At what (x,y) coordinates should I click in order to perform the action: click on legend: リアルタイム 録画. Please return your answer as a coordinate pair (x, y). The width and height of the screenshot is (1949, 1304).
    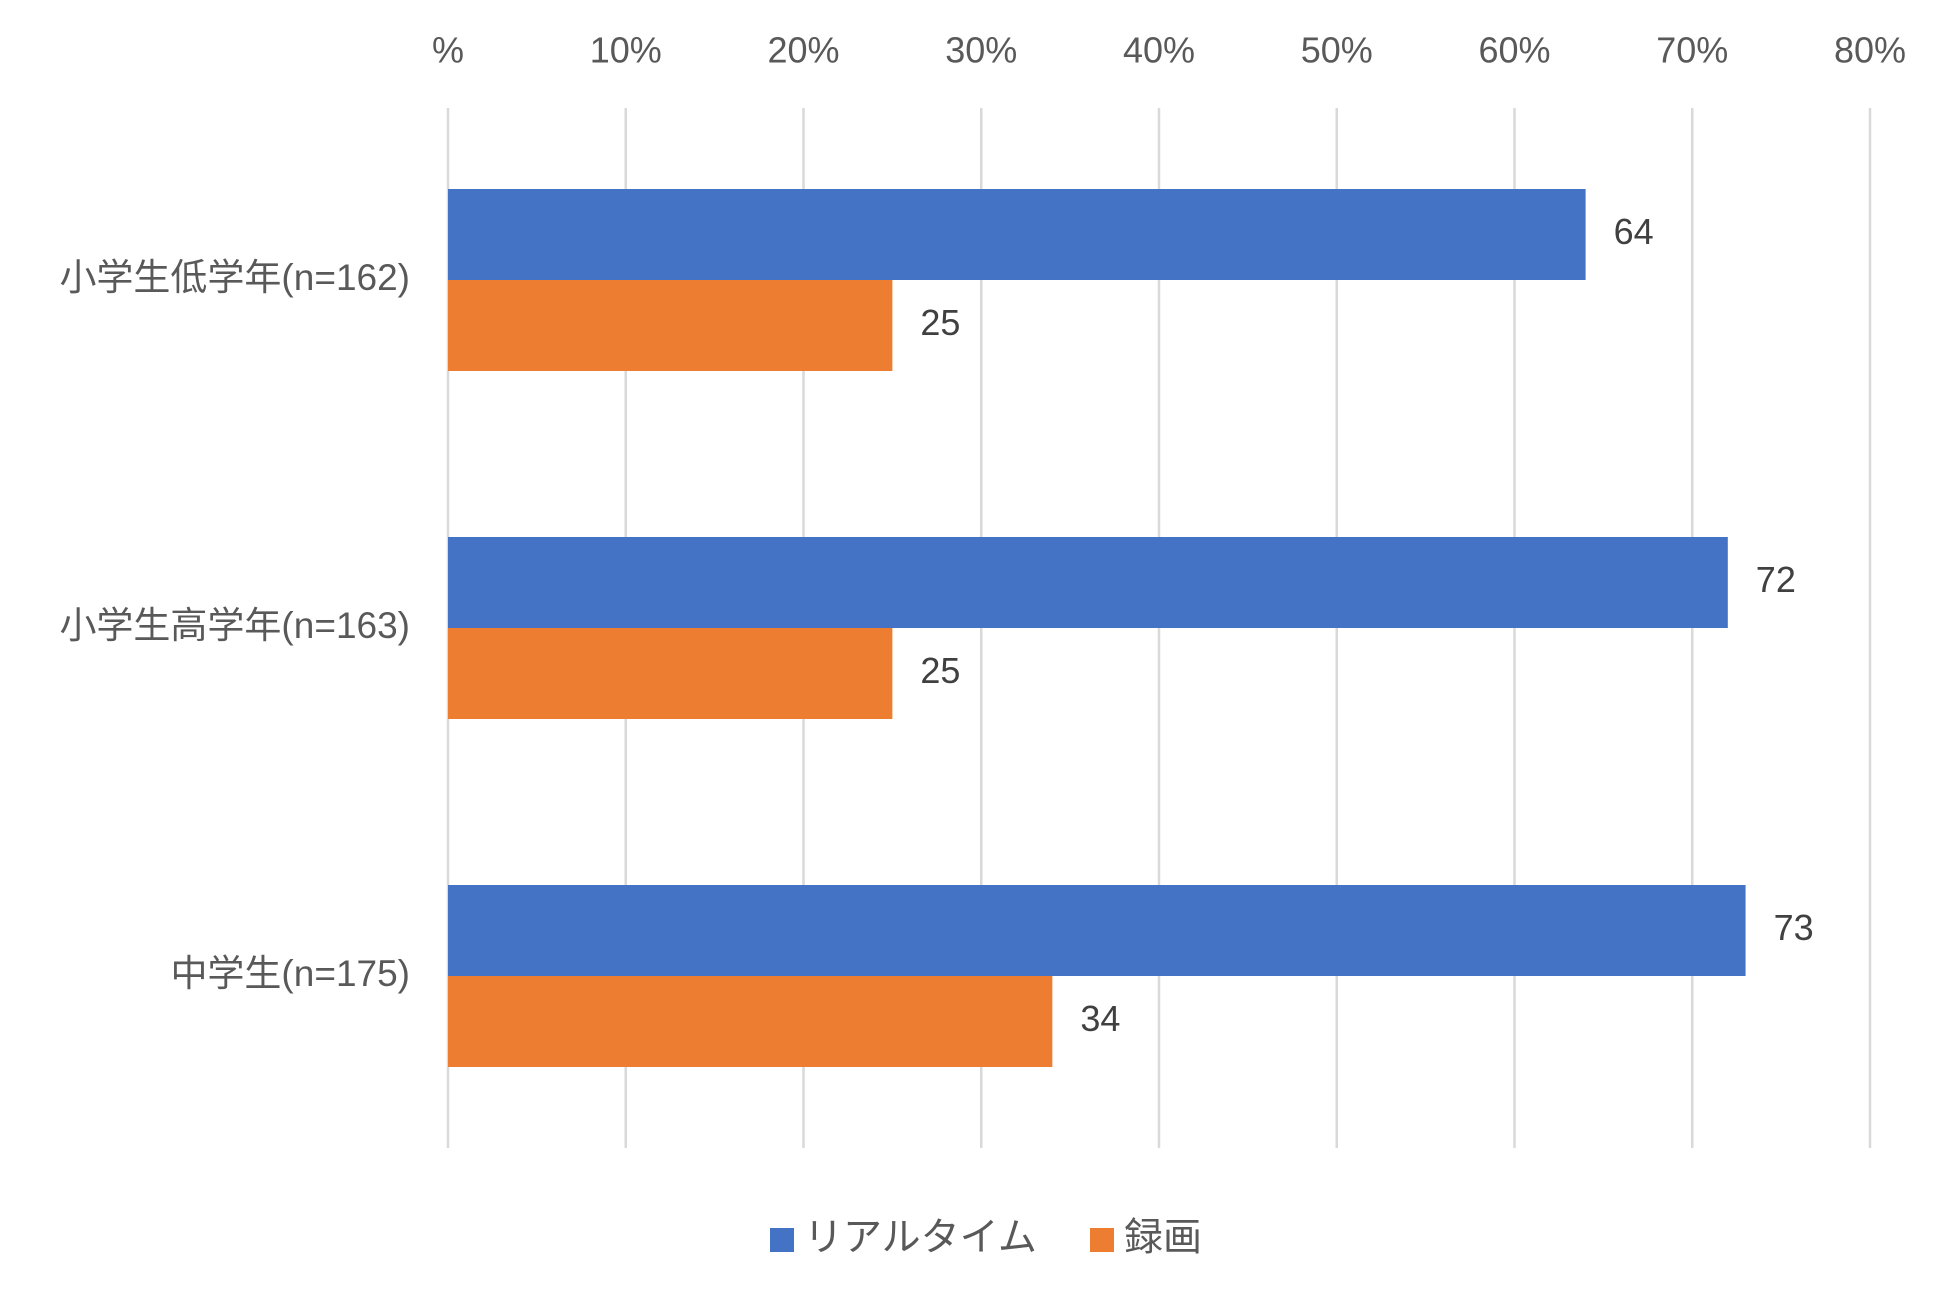
    Looking at the image, I should click on (986, 1237).